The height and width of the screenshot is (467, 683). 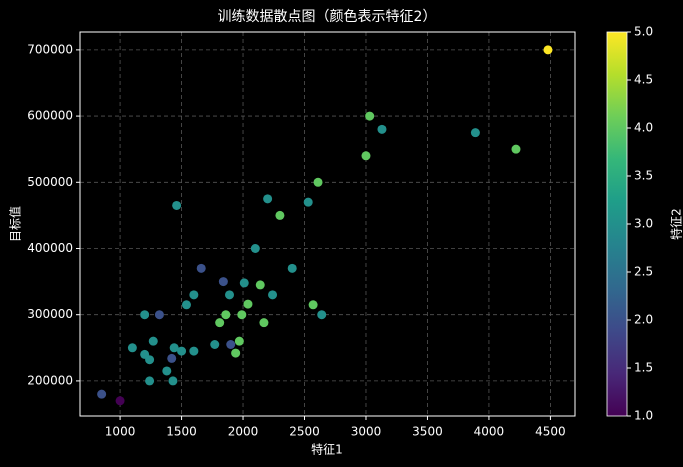 I want to click on y-tick-label: 600000, so click(x=50, y=116).